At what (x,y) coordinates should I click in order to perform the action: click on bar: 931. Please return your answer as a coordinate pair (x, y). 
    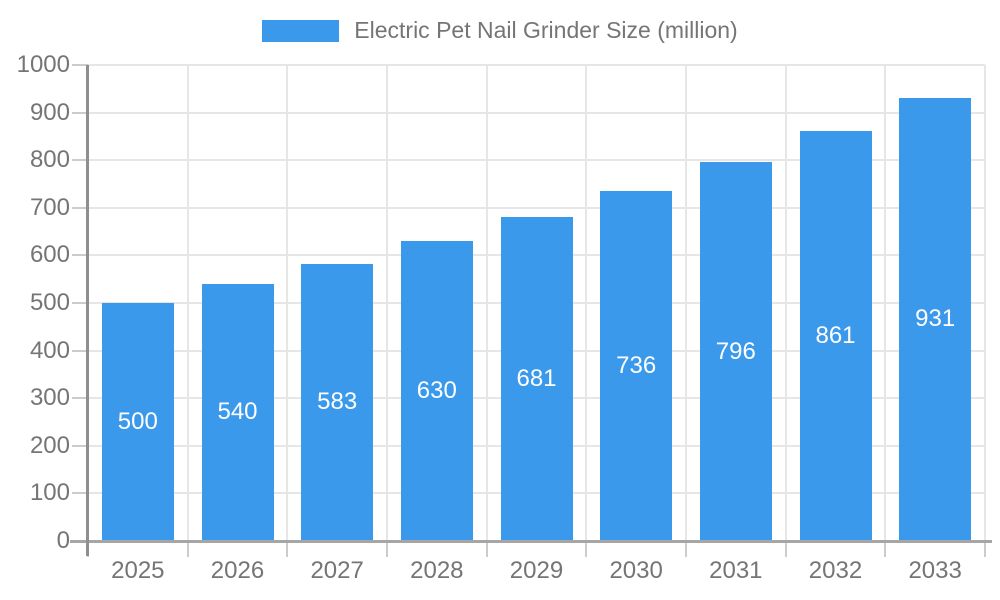
    Looking at the image, I should click on (935, 319).